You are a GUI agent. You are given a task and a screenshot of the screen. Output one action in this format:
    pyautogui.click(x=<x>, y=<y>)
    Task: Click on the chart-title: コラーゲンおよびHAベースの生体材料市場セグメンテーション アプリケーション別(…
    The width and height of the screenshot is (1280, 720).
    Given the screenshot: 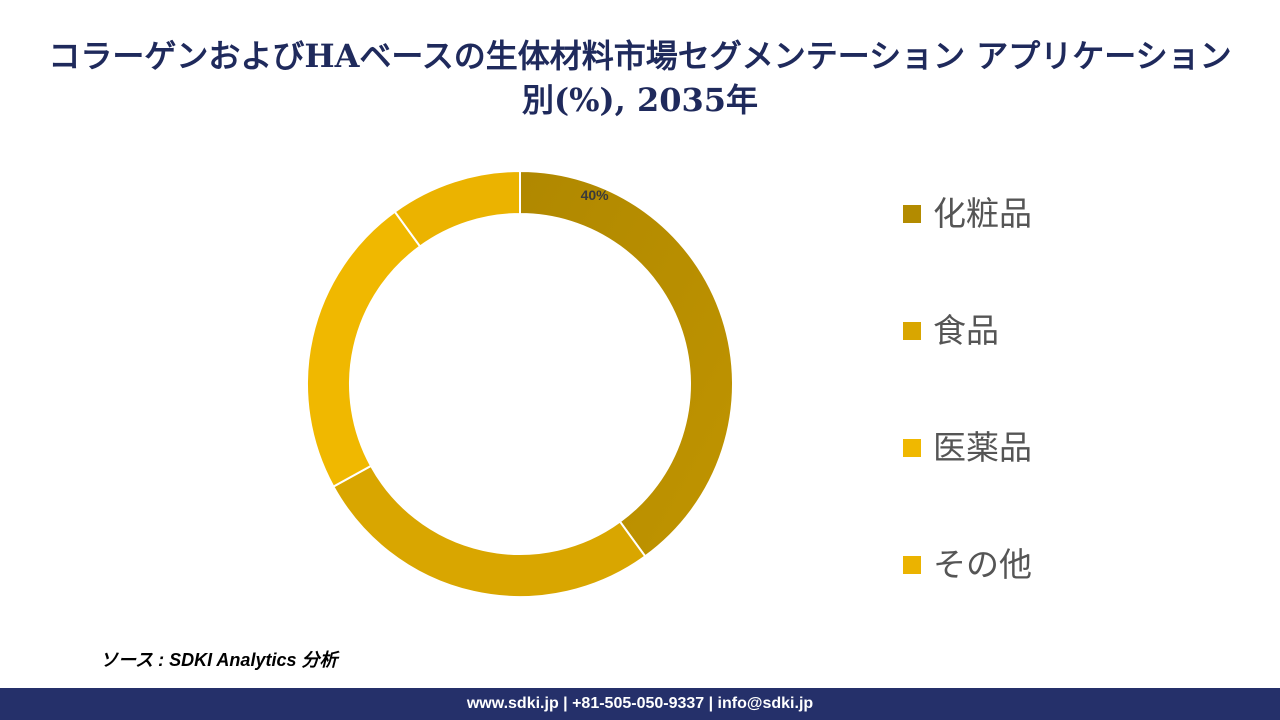 What is the action you would take?
    pyautogui.click(x=640, y=78)
    